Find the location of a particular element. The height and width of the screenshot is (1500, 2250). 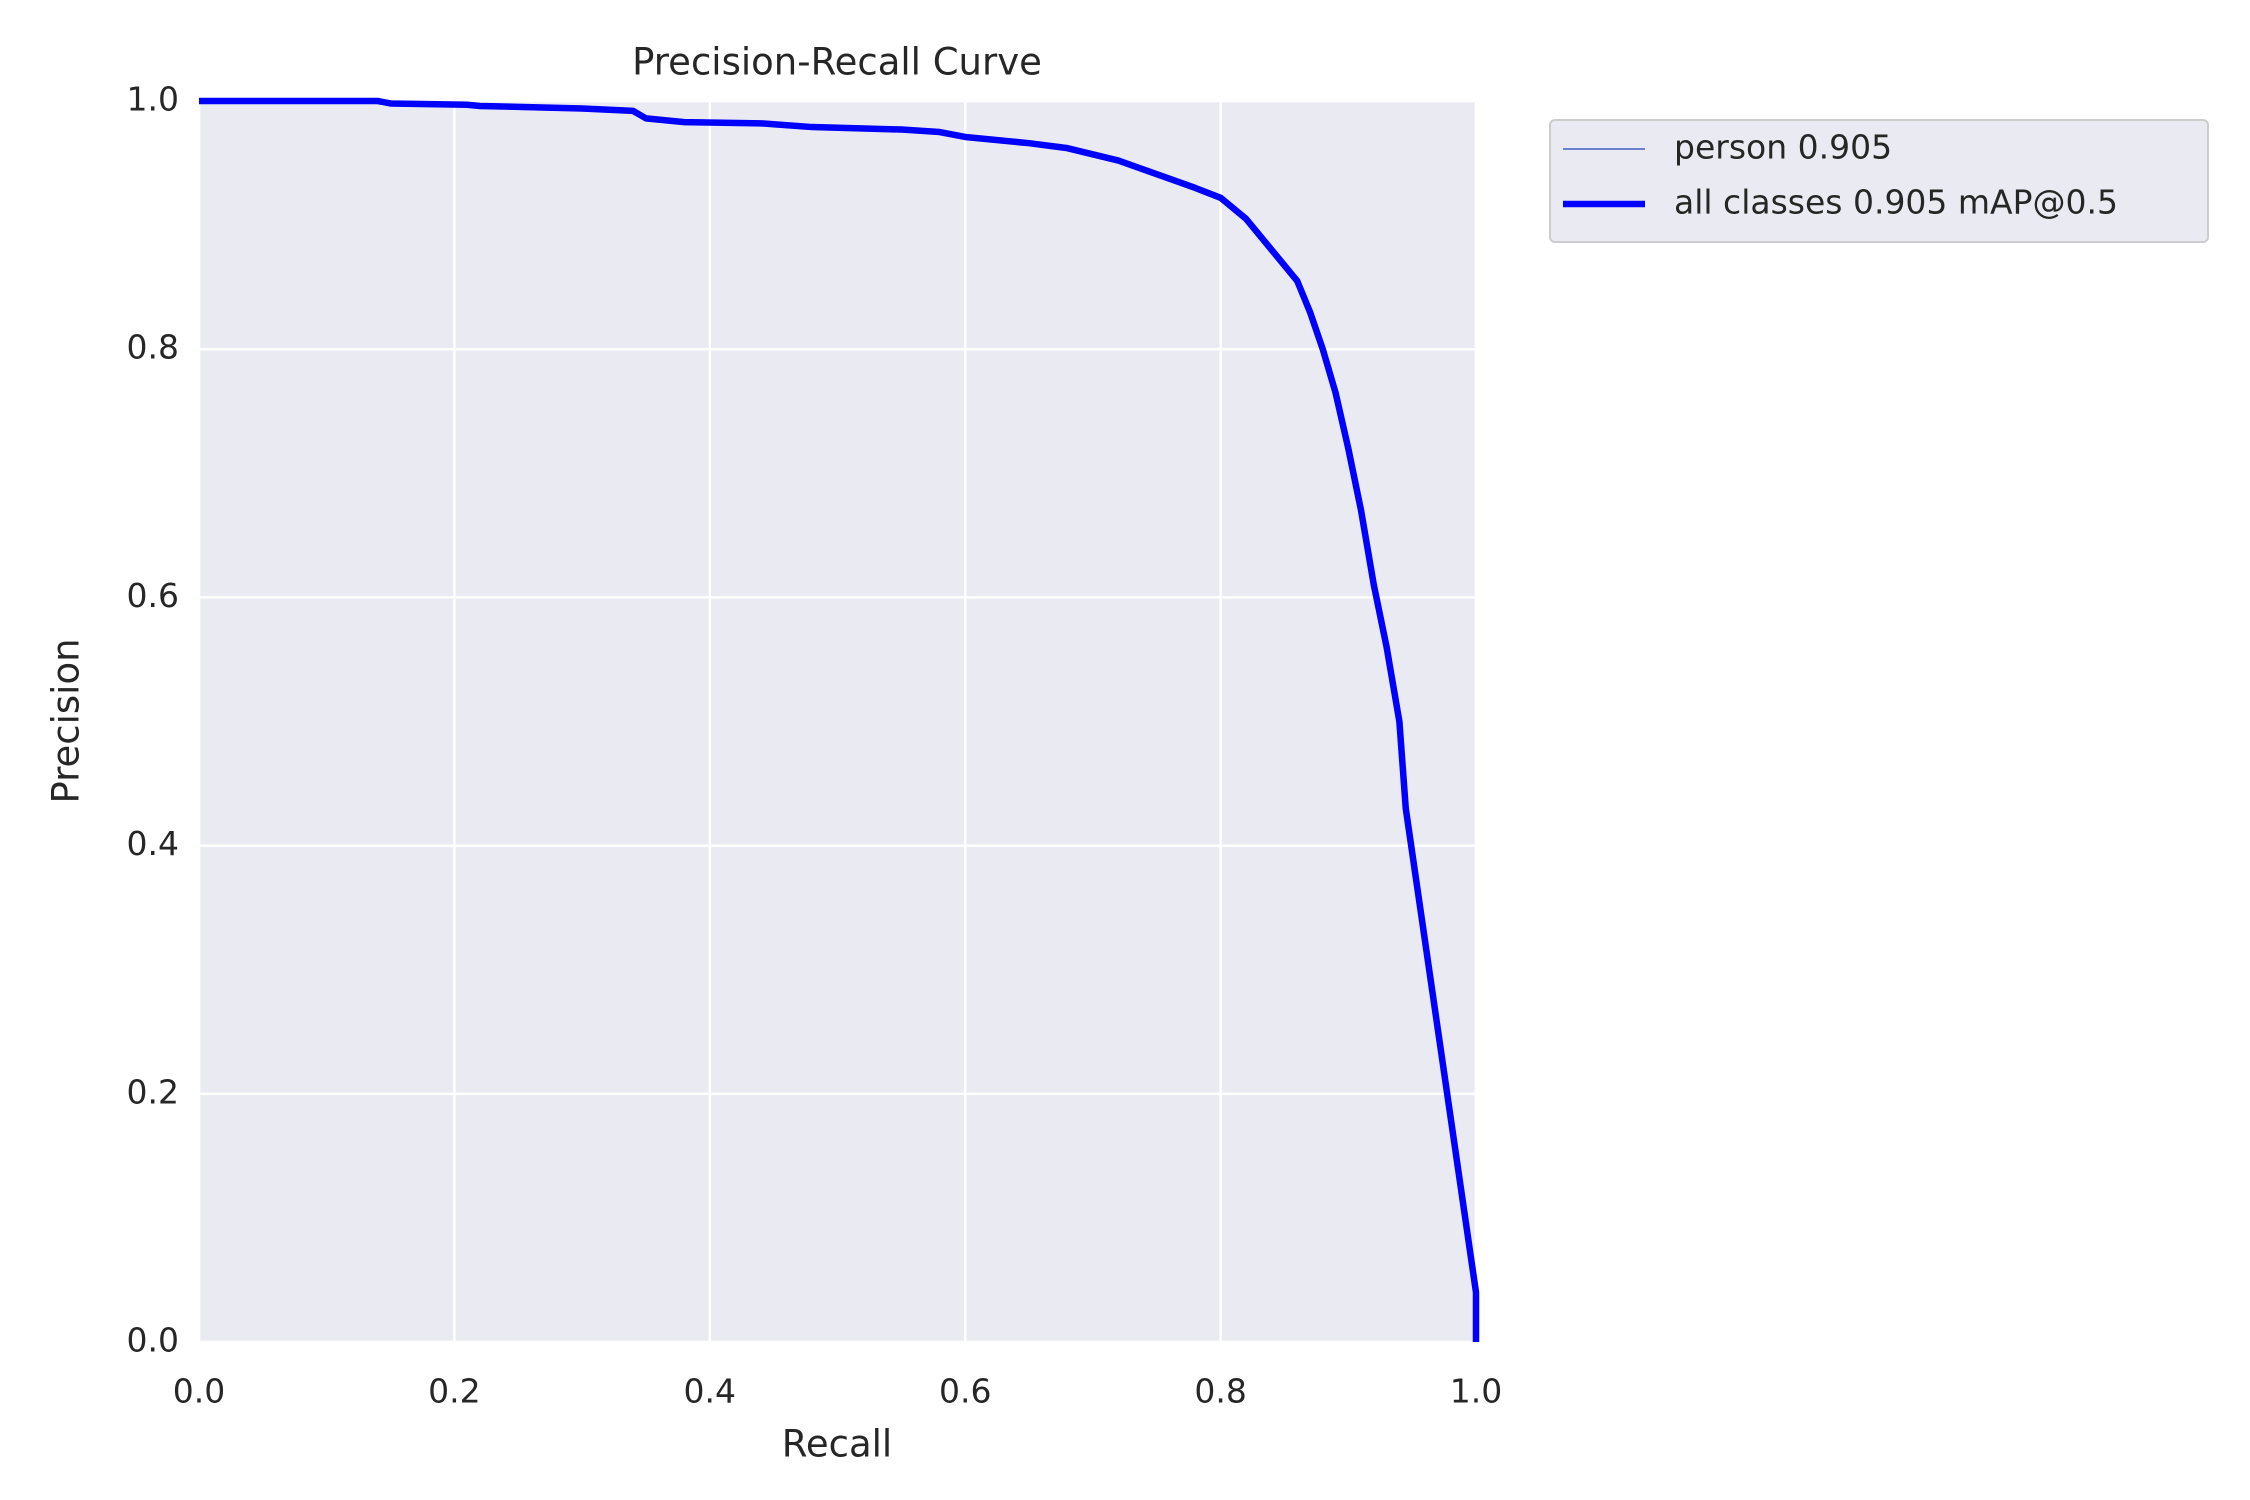

y-tick-label: 0.4 is located at coordinates (153, 843).